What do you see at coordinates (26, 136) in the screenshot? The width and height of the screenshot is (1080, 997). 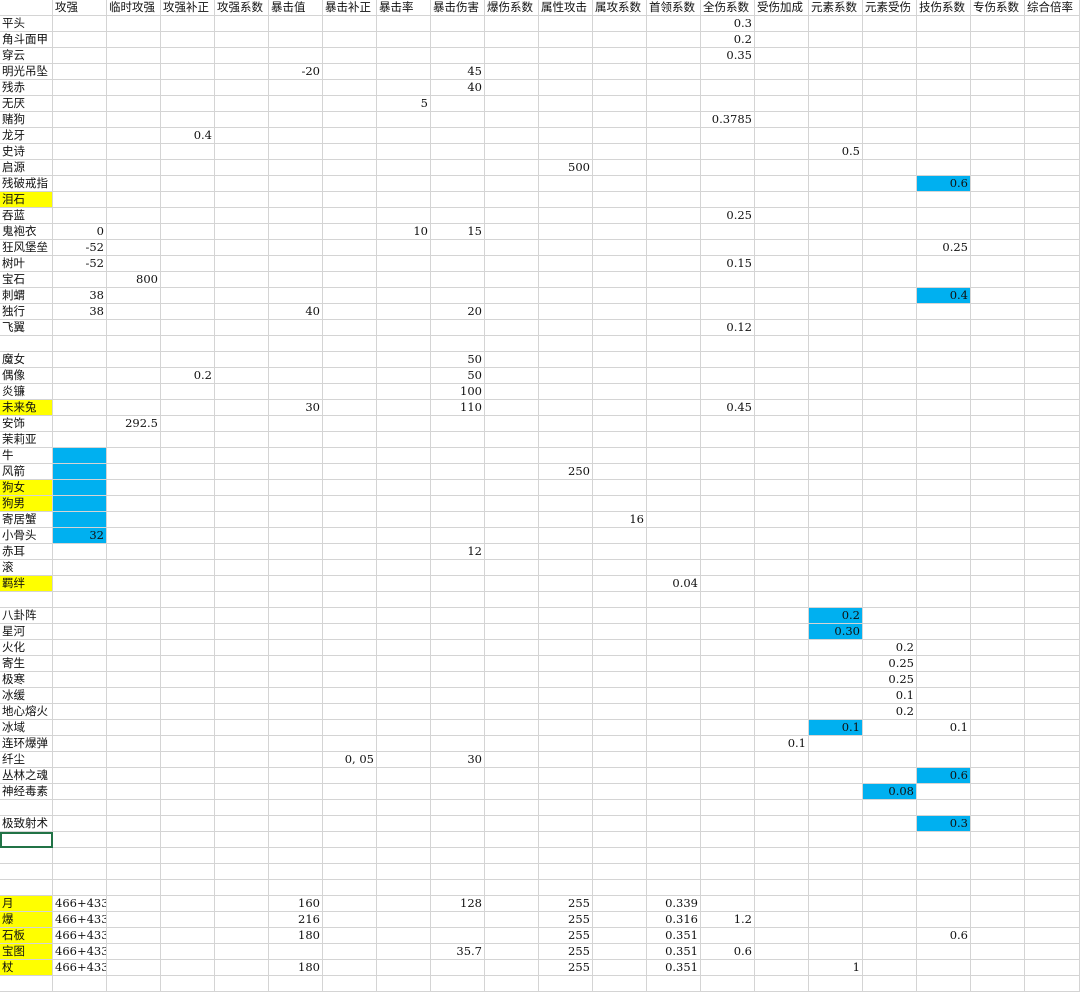 I see `row-name-cell: 龙牙` at bounding box center [26, 136].